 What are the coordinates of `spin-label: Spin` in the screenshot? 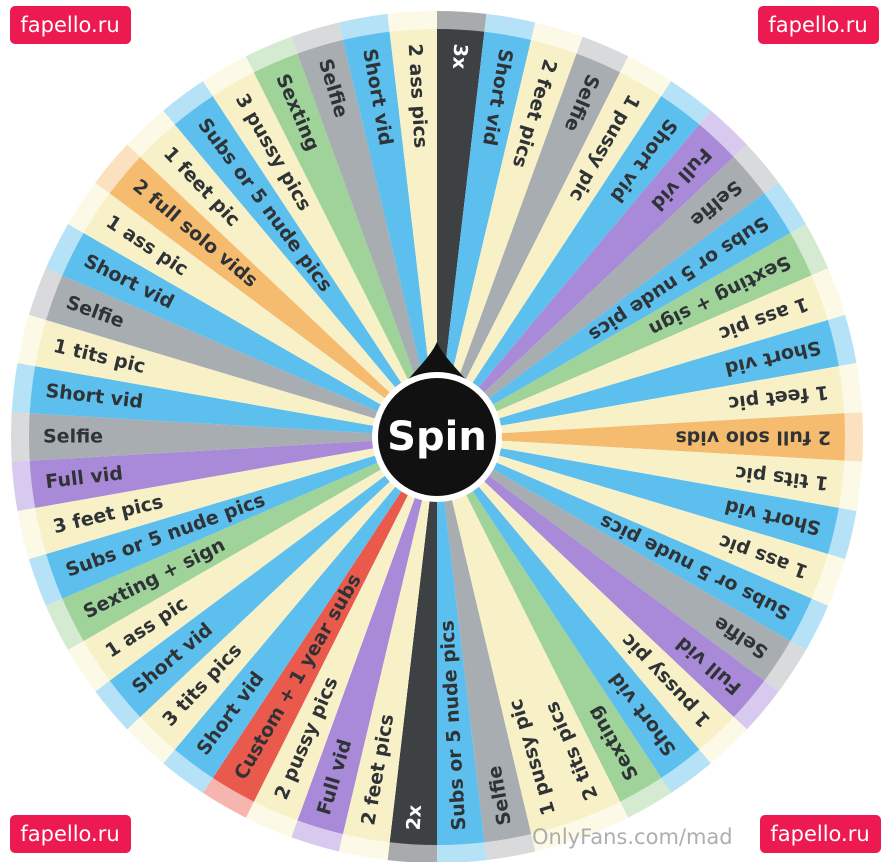 It's located at (437, 437).